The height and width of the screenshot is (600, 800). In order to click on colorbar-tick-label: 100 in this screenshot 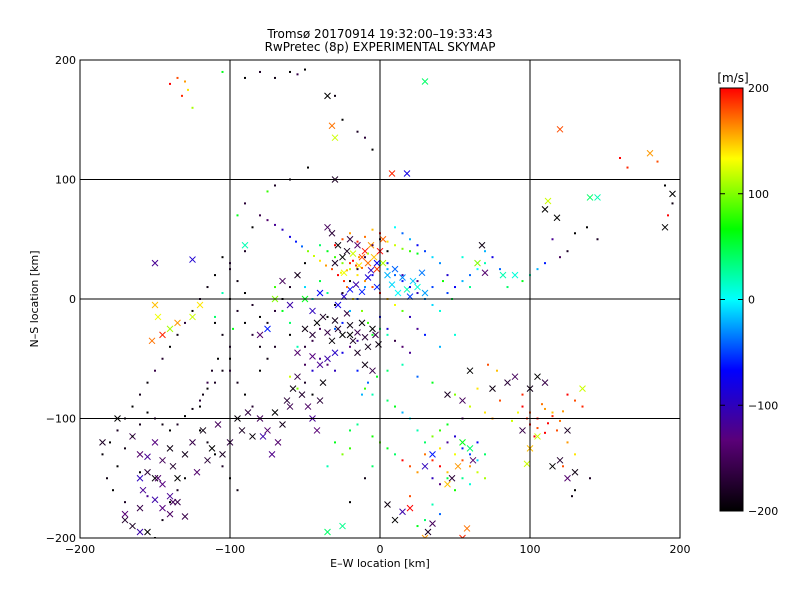, I will do `click(758, 194)`.